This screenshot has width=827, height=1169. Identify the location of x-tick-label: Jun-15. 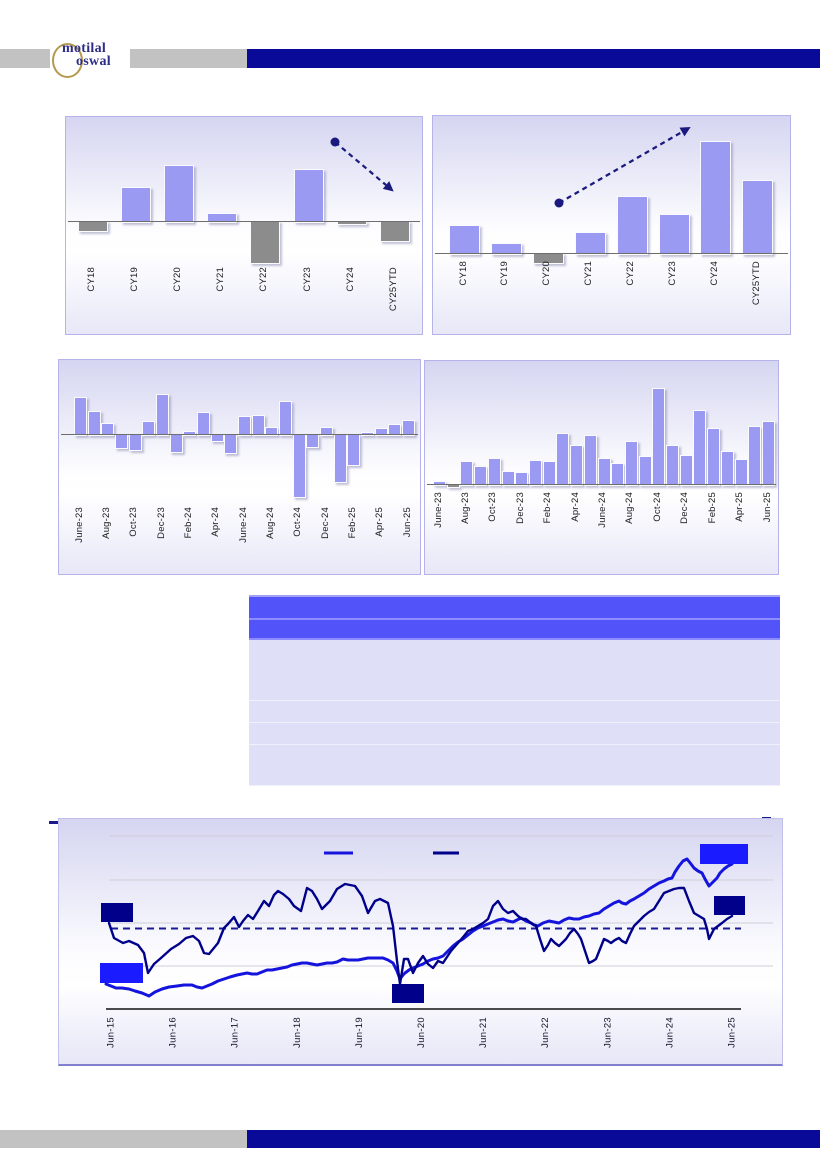
(111, 1032).